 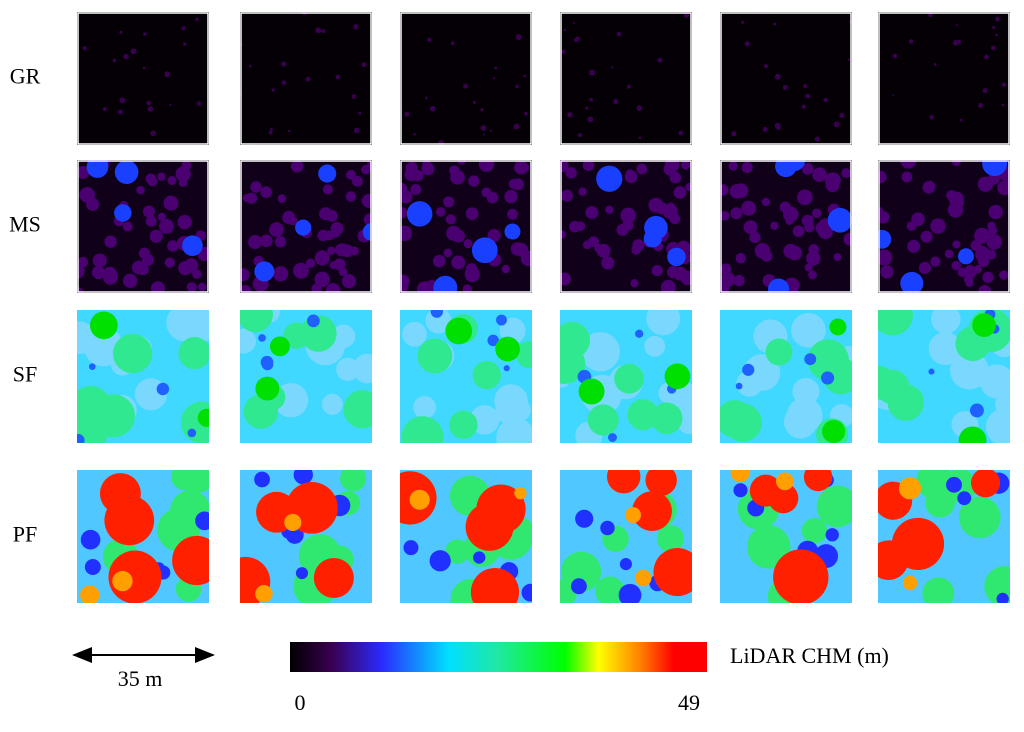 I want to click on row-label: MS, so click(x=25, y=224).